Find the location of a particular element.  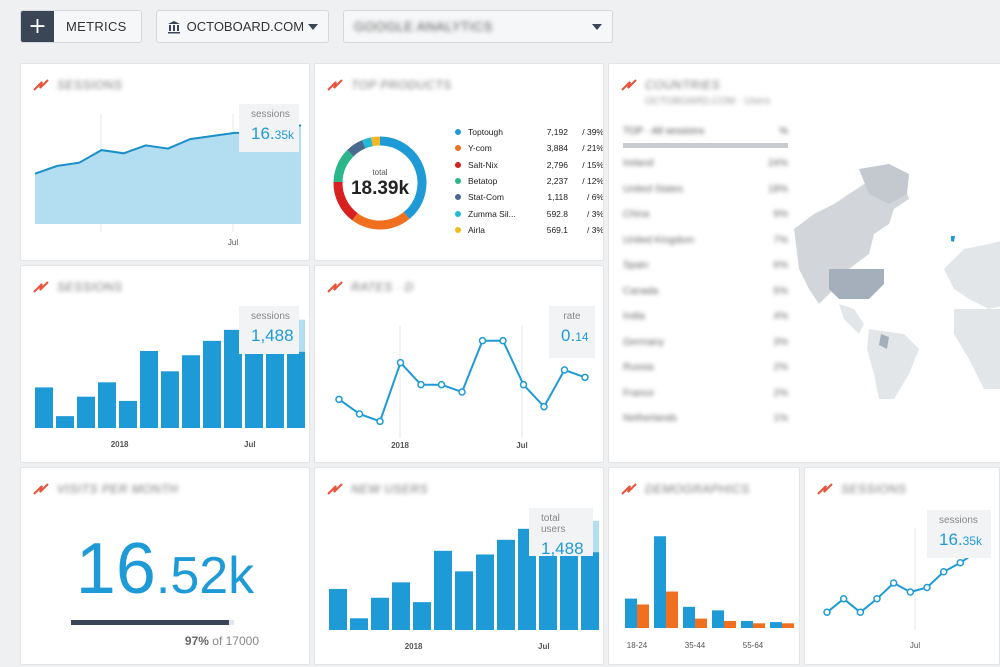

legend-item: Salt-Nix 2,796 / 15% is located at coordinates (529, 165).